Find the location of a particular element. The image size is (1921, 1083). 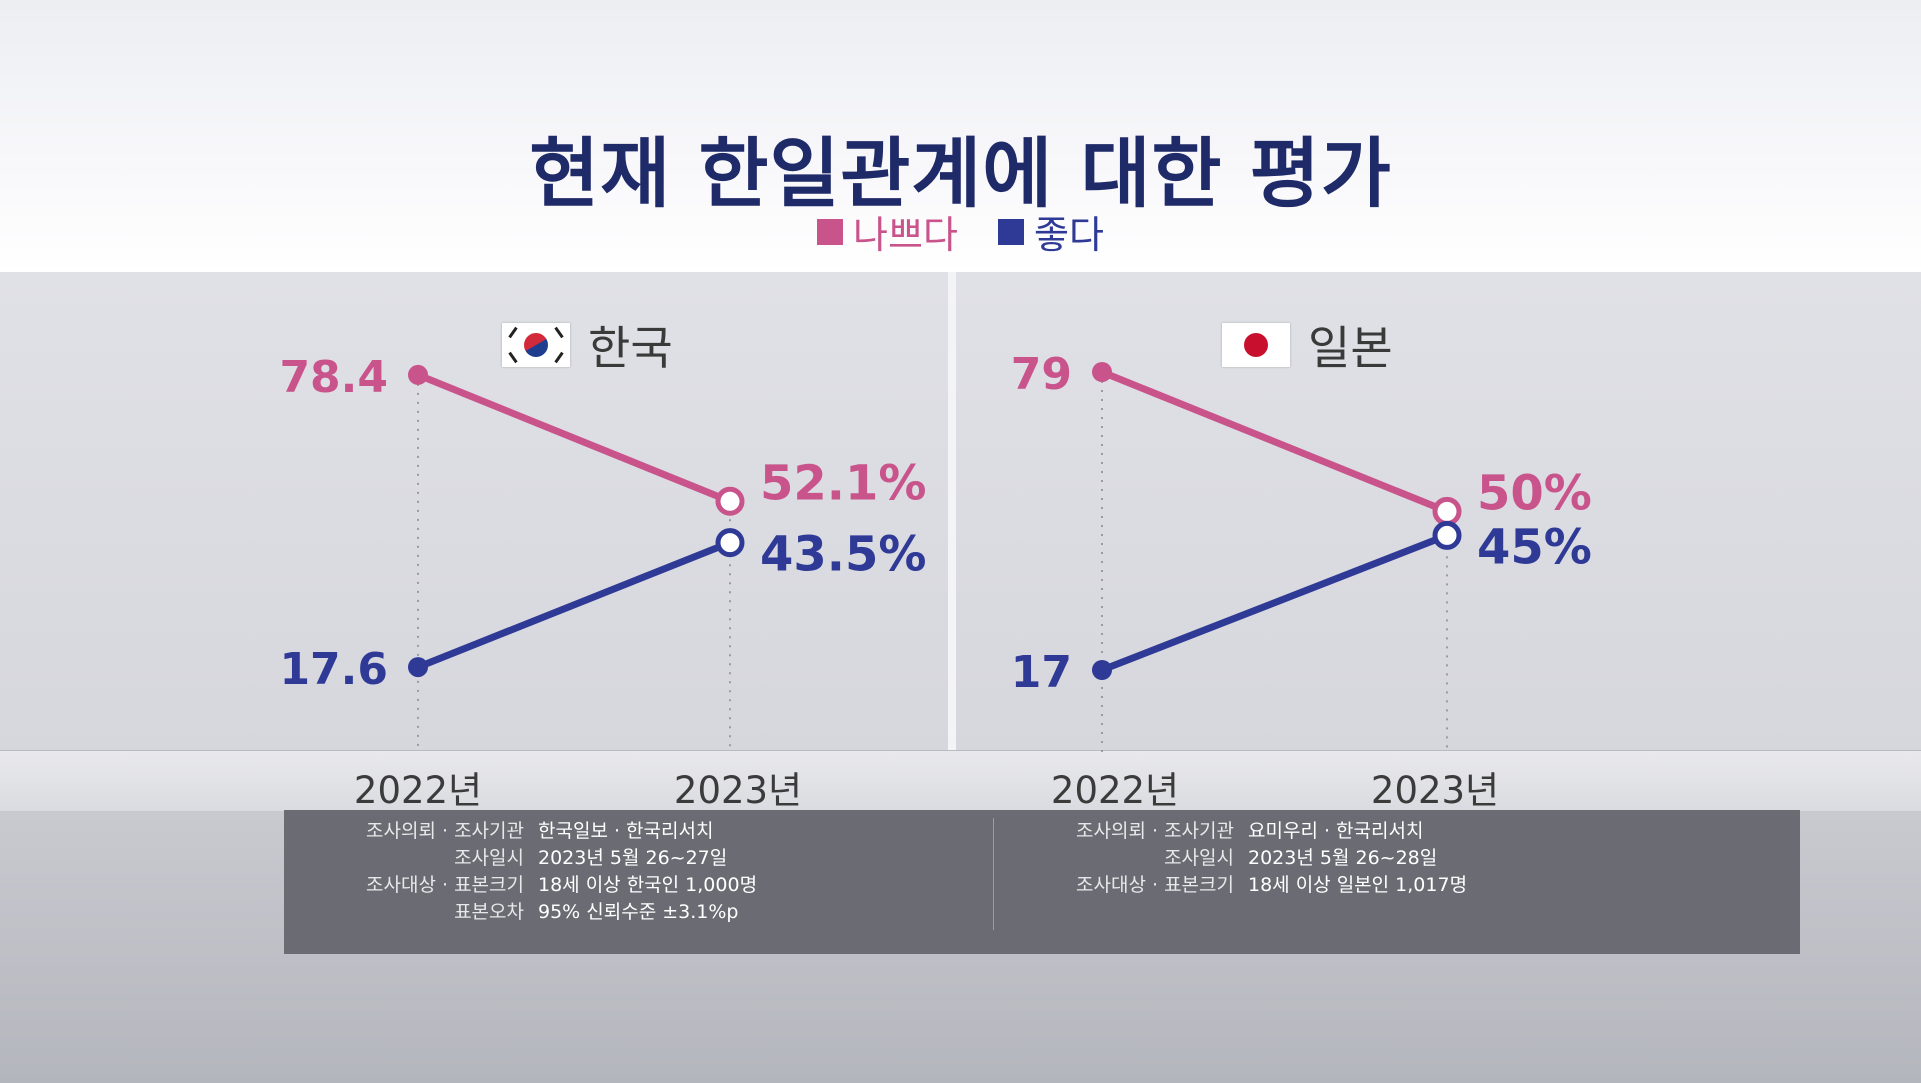

survey-japan-label-3: 조사대상 · 표본크기 is located at coordinates (1155, 885).